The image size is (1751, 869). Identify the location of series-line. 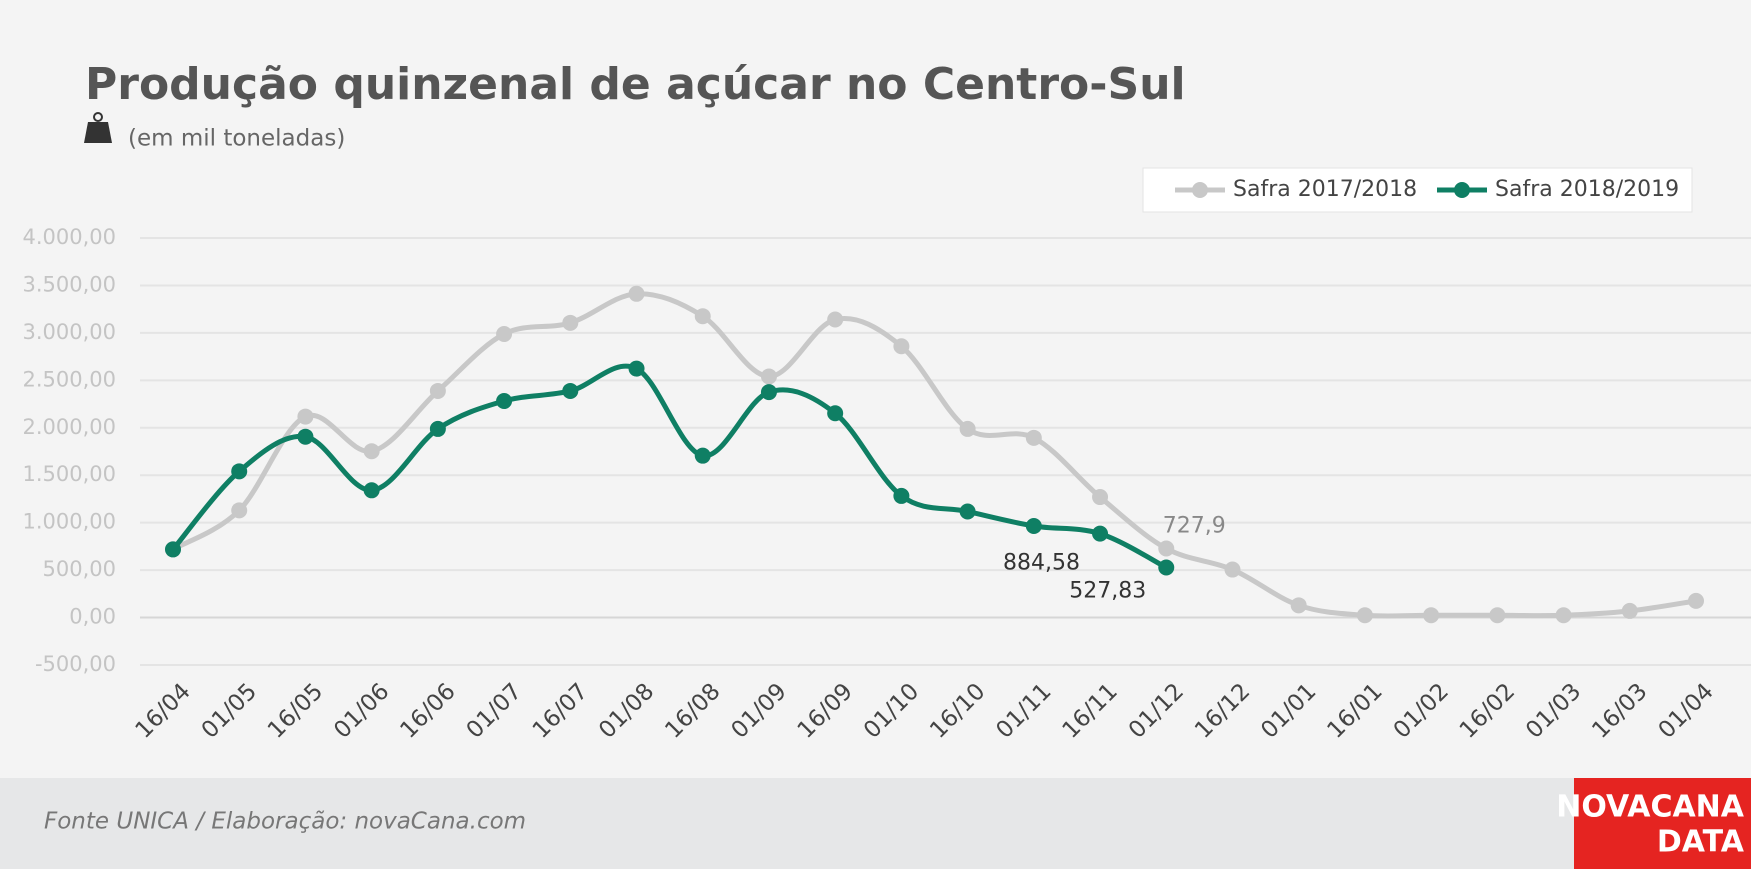
(669, 466).